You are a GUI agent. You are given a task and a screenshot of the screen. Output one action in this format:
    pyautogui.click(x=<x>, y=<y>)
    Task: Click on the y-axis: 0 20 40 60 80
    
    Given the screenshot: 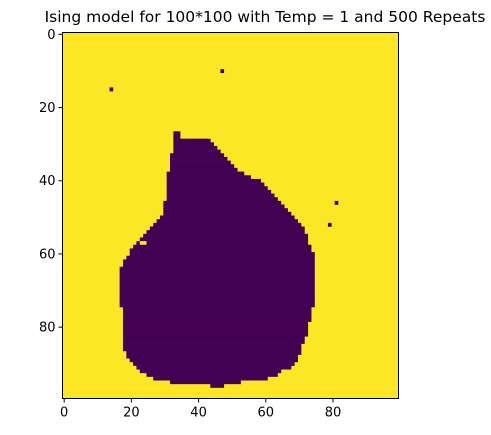 What is the action you would take?
    pyautogui.click(x=51, y=182)
    